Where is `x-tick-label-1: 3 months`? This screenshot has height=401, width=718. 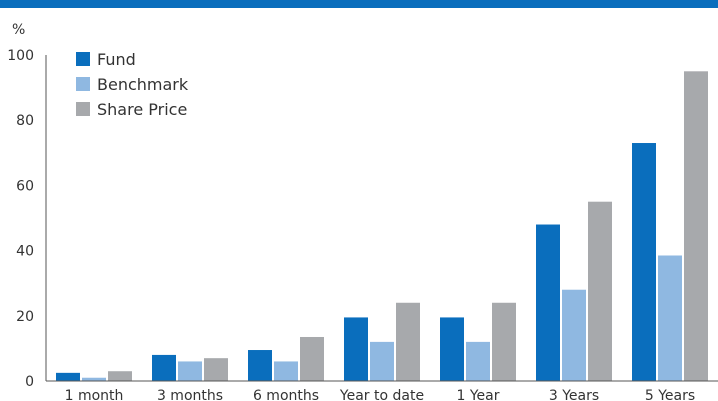
x-tick-label-1: 3 months is located at coordinates (190, 394).